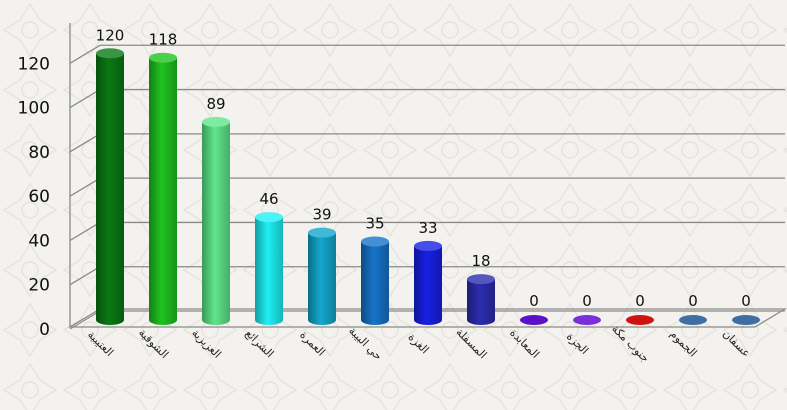 Image resolution: width=787 pixels, height=410 pixels. Describe the element at coordinates (268, 199) in the screenshot. I see `data-label: 46` at that location.